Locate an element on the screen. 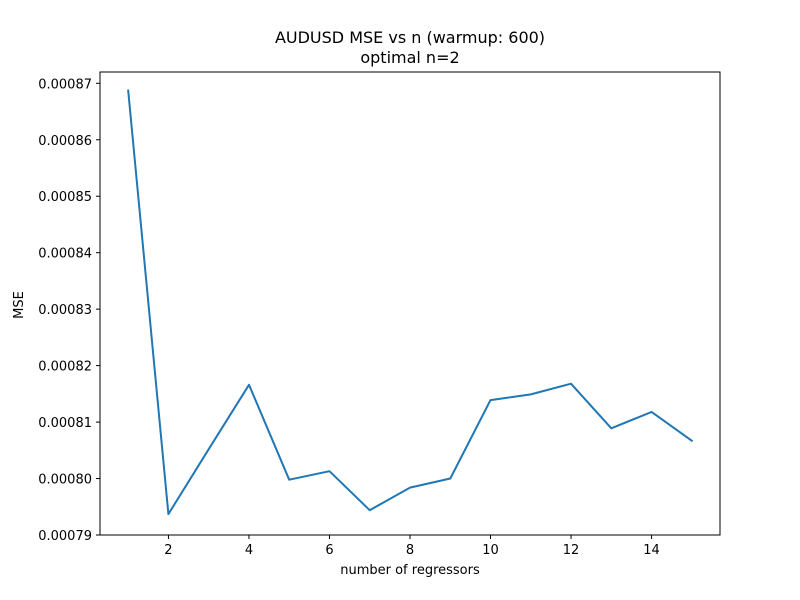 This screenshot has height=600, width=800. y-tick-label: 0.00082 is located at coordinates (65, 367).